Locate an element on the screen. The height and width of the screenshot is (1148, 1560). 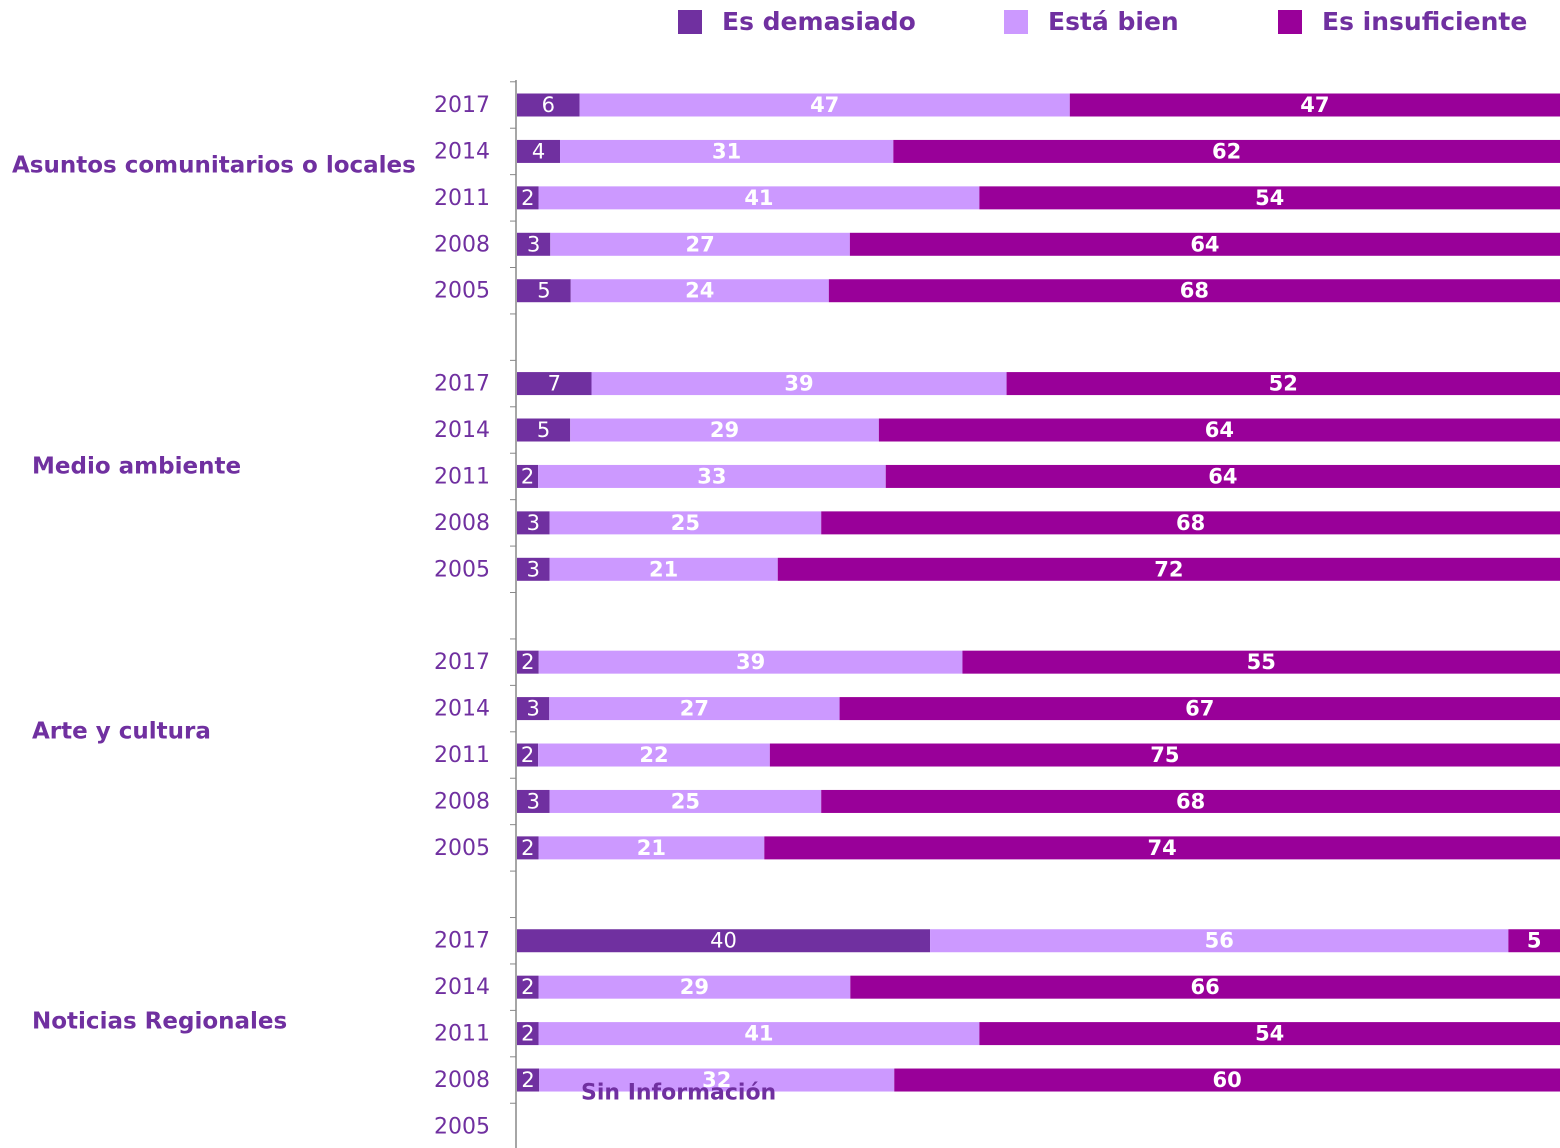
value-label: 22 is located at coordinates (653, 755).